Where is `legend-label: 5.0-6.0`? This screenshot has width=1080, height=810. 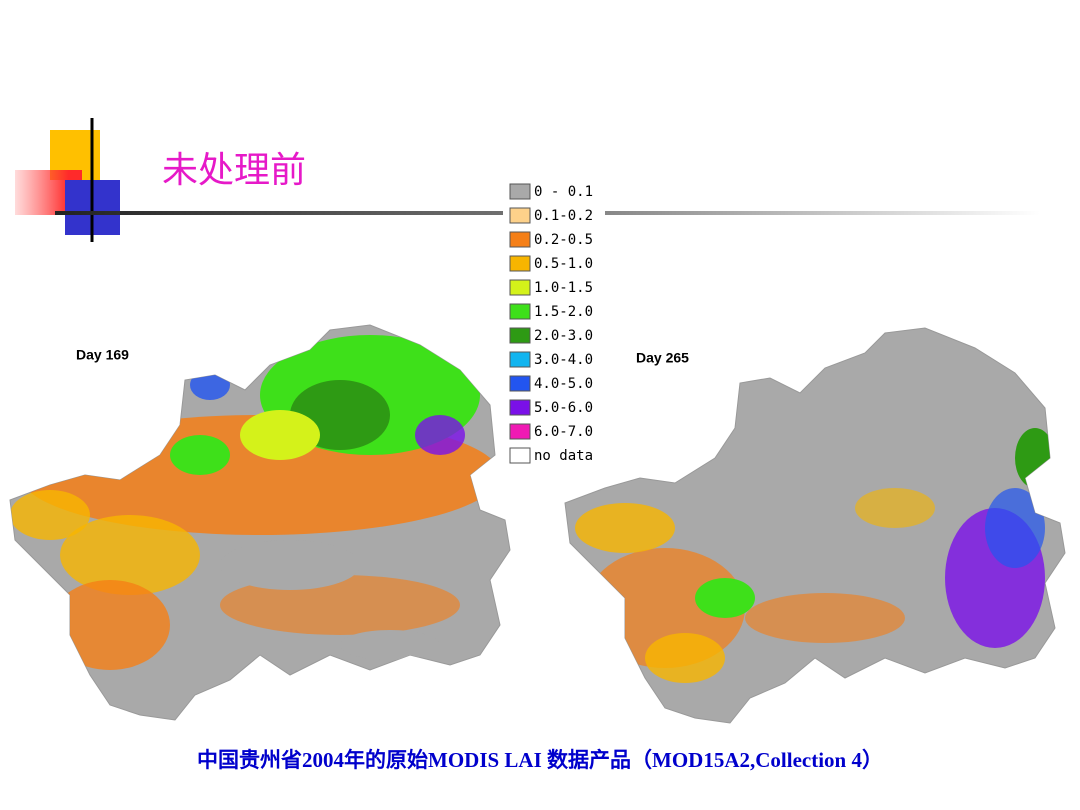
legend-label: 5.0-6.0 is located at coordinates (563, 408).